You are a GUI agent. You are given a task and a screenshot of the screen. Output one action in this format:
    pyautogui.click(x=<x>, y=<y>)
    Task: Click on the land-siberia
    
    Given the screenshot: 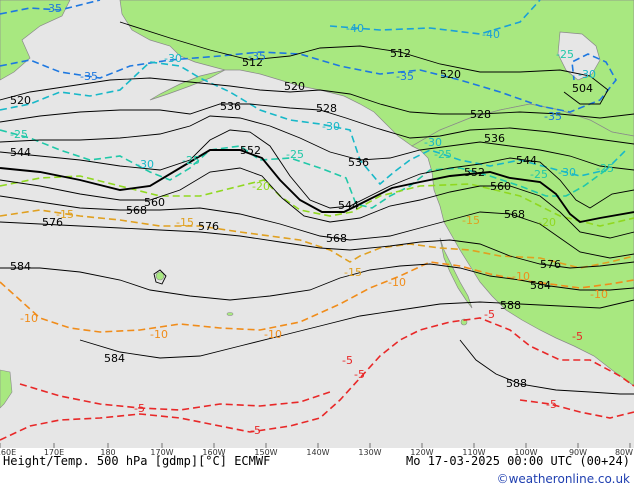 What is the action you would take?
    pyautogui.click(x=35, y=40)
    